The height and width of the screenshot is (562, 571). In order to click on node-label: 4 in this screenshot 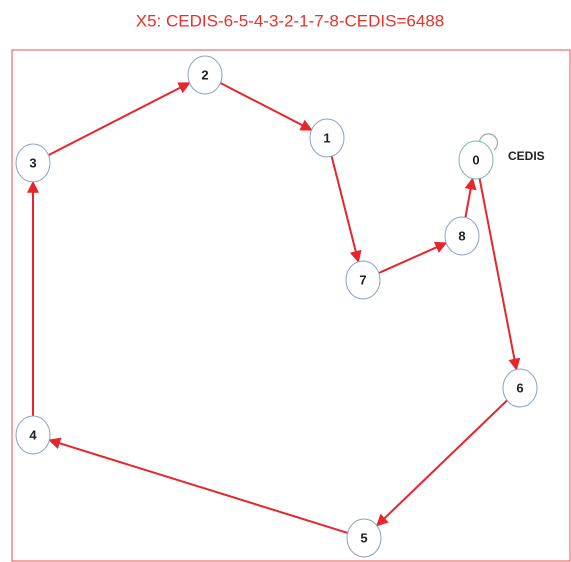, I will do `click(33, 434)`.